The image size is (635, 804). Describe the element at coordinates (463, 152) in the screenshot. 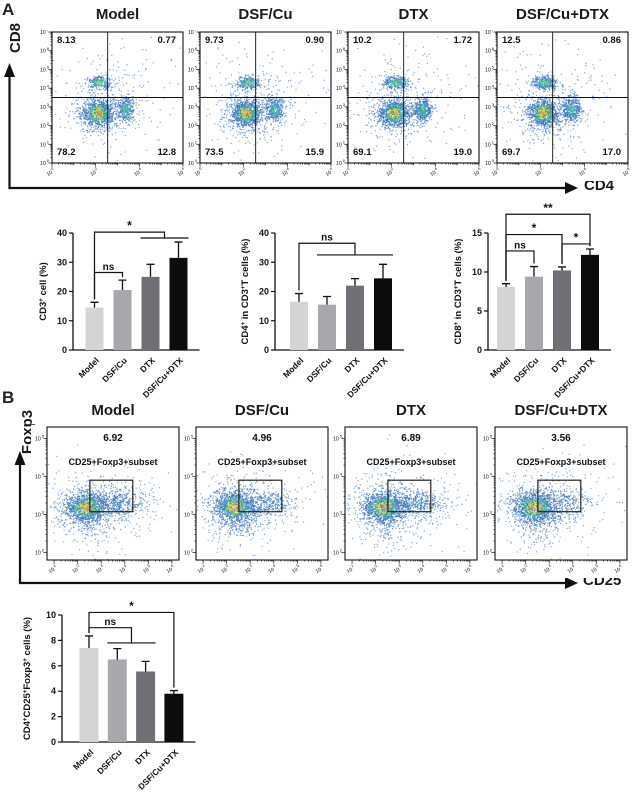

I see `quadrant-lr-value: 19.0` at that location.